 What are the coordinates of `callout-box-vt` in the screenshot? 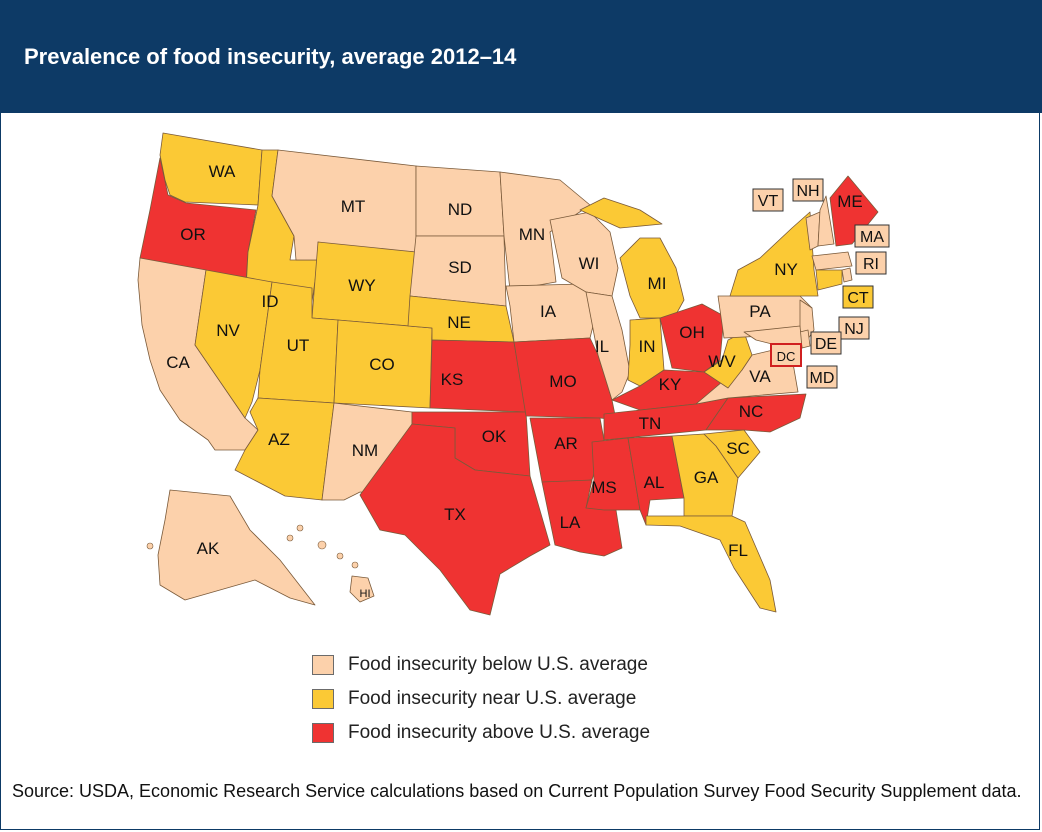 It's located at (768, 200).